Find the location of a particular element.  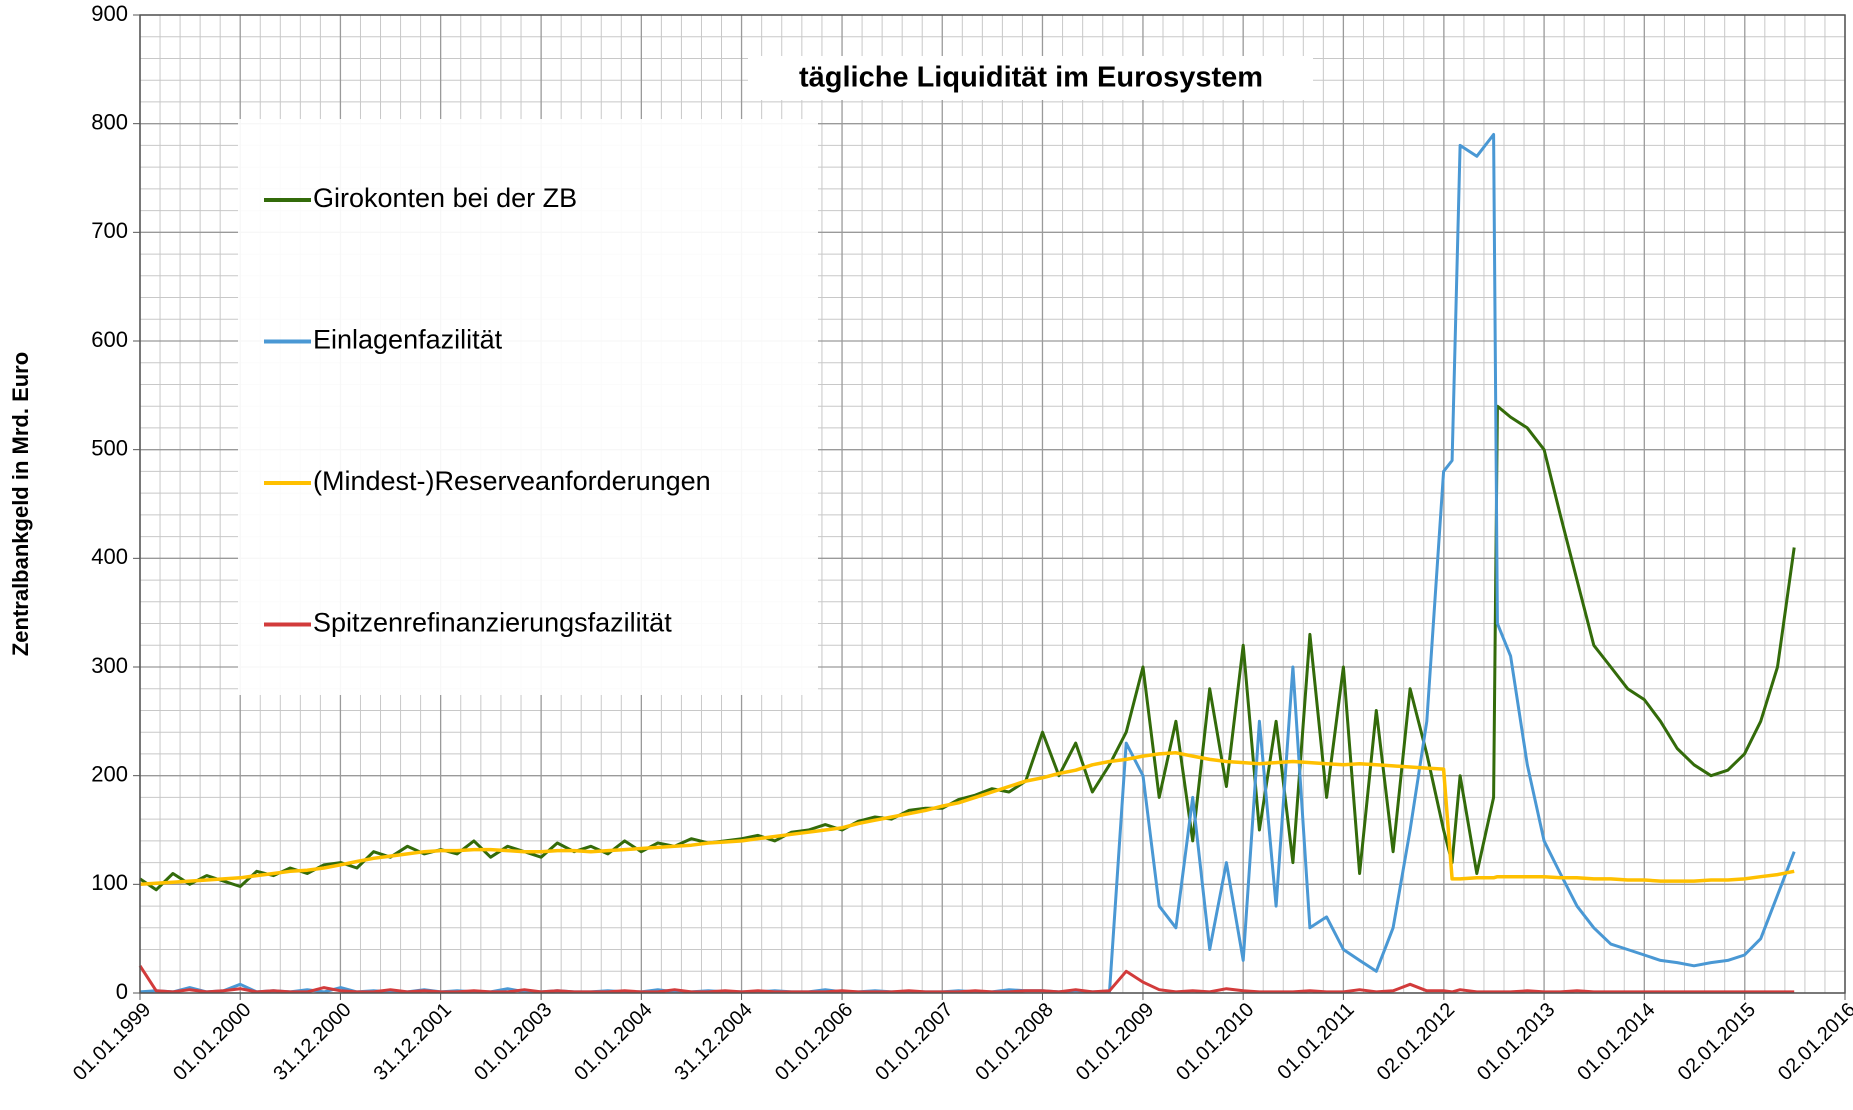

y-tick-label: 600 is located at coordinates (109, 339).